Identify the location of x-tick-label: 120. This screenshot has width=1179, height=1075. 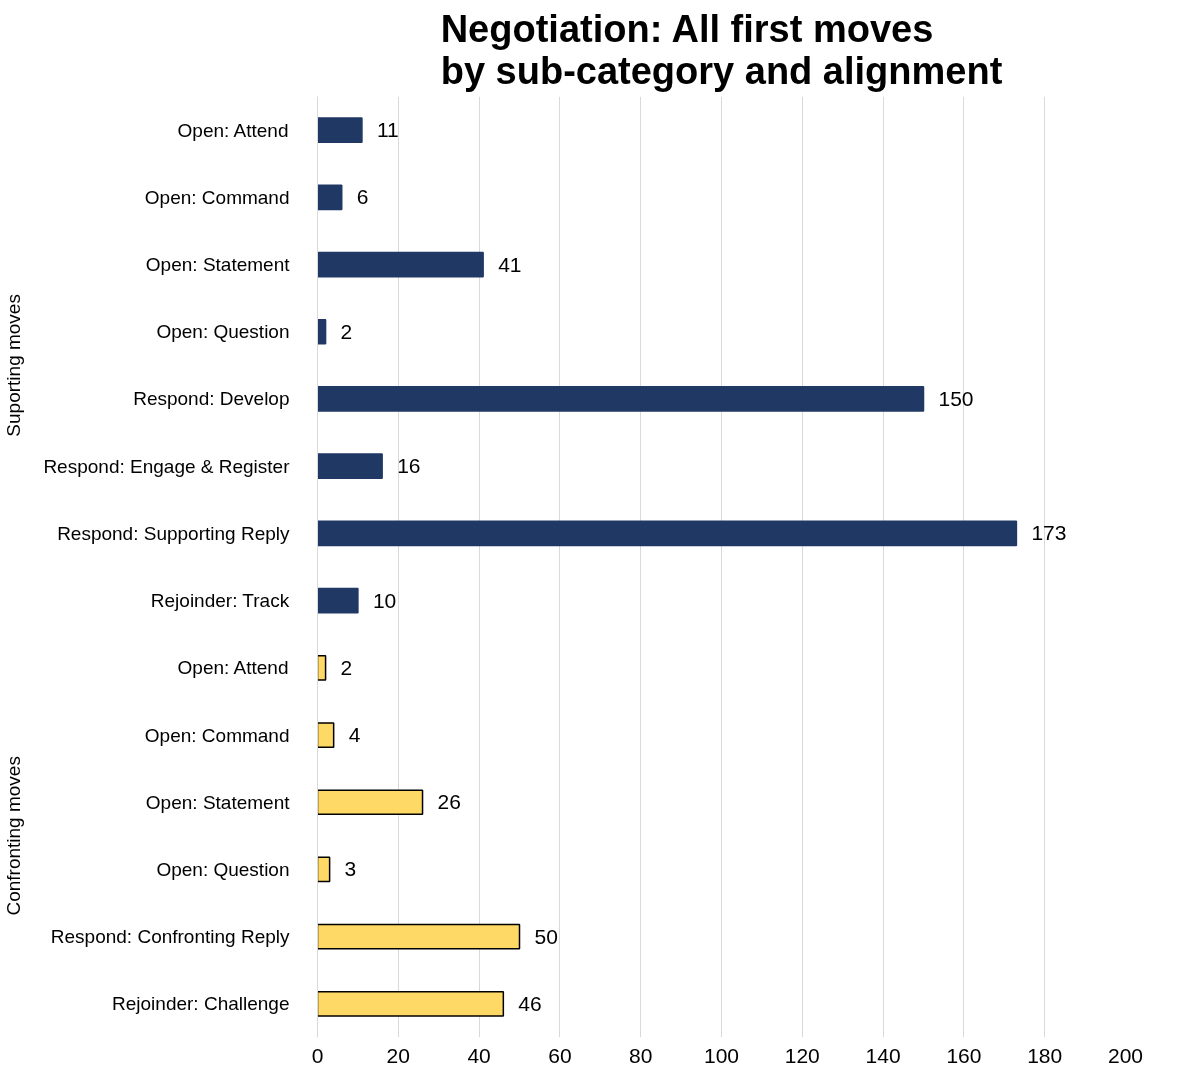
(802, 1055).